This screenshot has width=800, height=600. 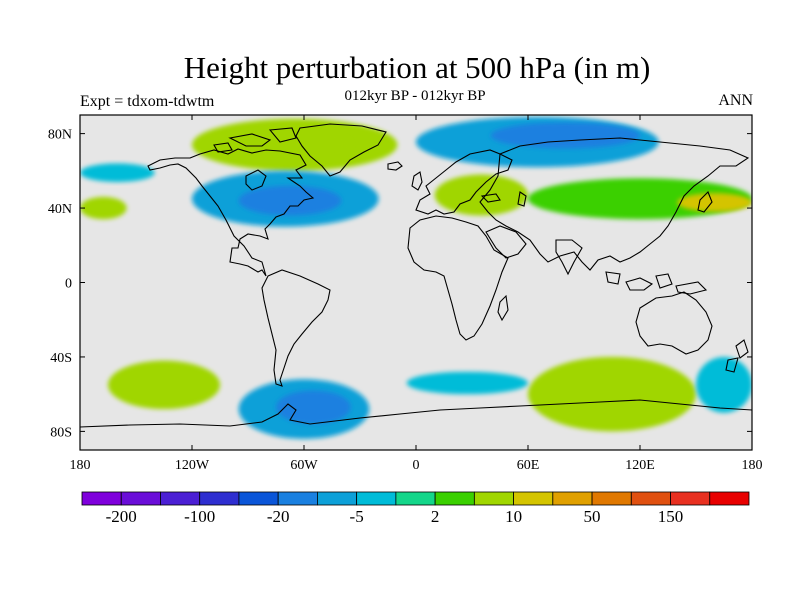 What do you see at coordinates (416, 465) in the screenshot?
I see `x-tick-label: 0` at bounding box center [416, 465].